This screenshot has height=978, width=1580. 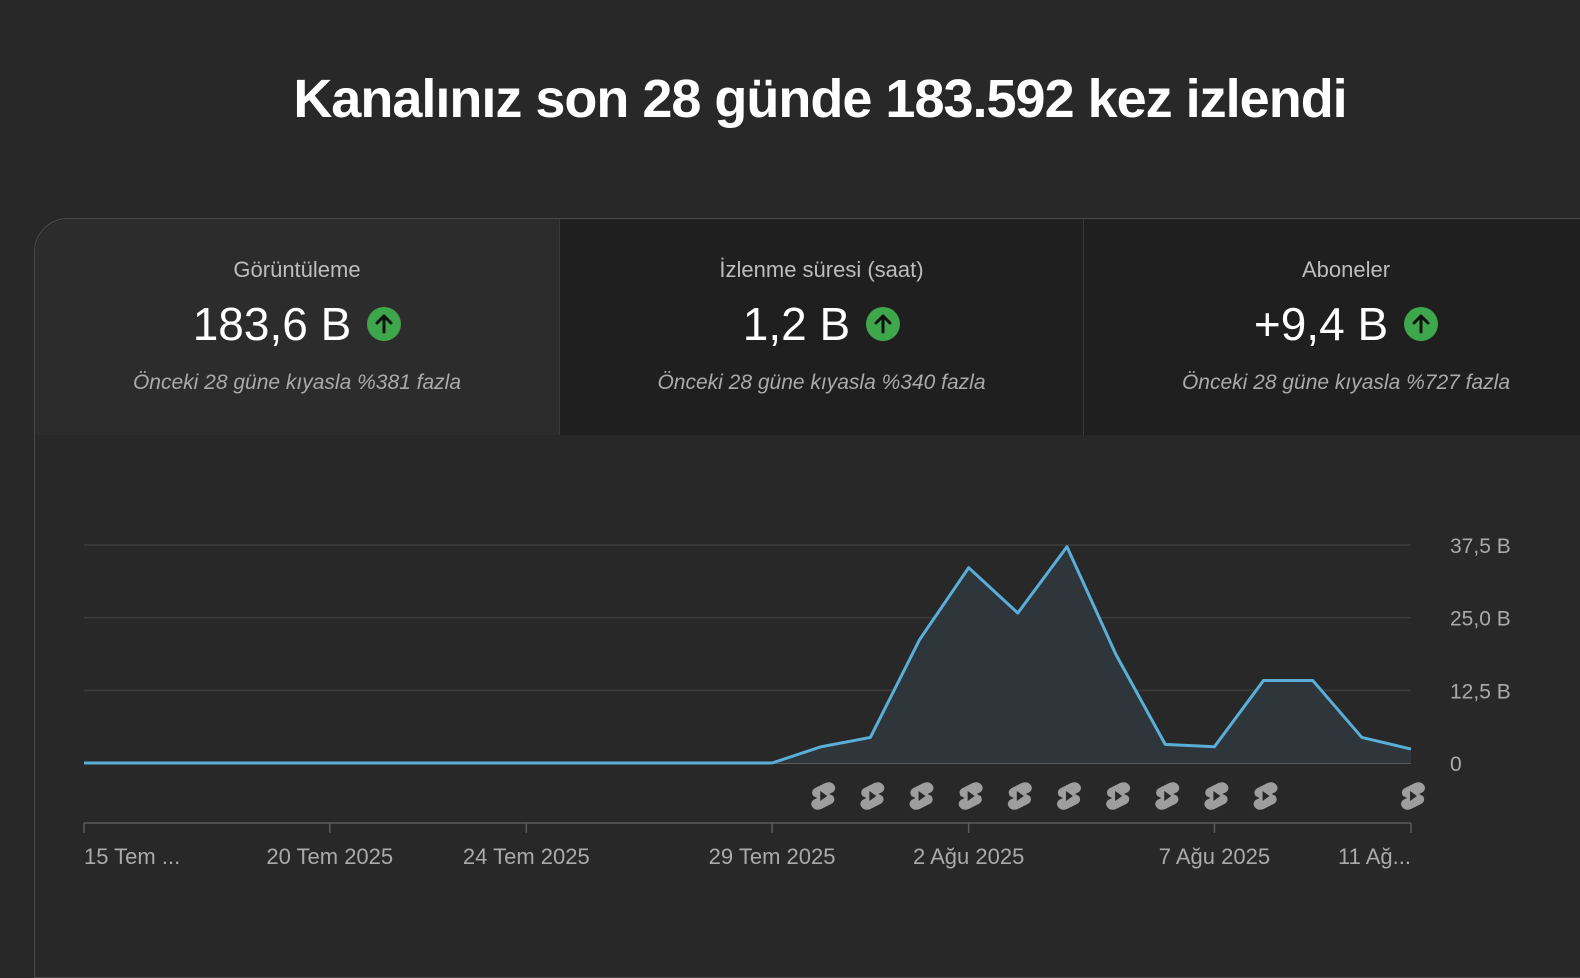 What do you see at coordinates (329, 856) in the screenshot?
I see `x-tick-label: 20 Tem 2025` at bounding box center [329, 856].